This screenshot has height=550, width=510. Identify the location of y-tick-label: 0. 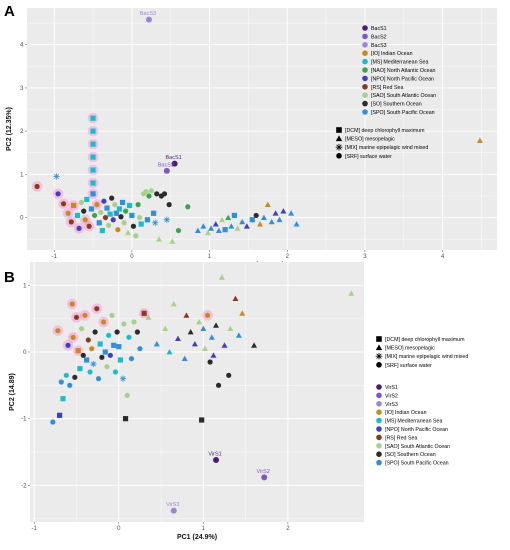
(22, 219).